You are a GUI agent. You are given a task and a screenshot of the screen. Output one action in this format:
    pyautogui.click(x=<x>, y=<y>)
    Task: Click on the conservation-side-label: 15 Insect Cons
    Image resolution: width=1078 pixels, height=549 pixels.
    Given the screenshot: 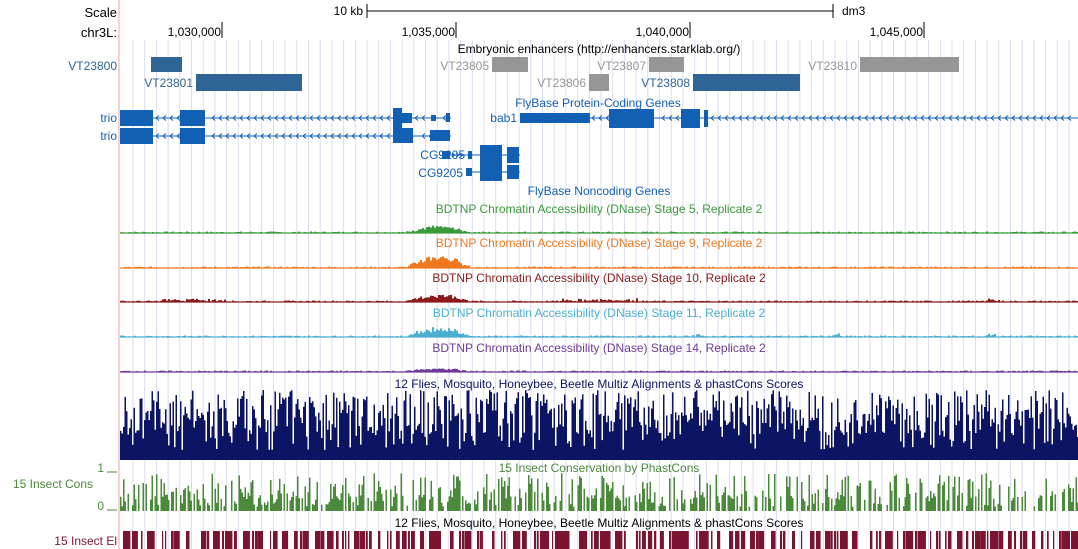 What is the action you would take?
    pyautogui.click(x=53, y=484)
    